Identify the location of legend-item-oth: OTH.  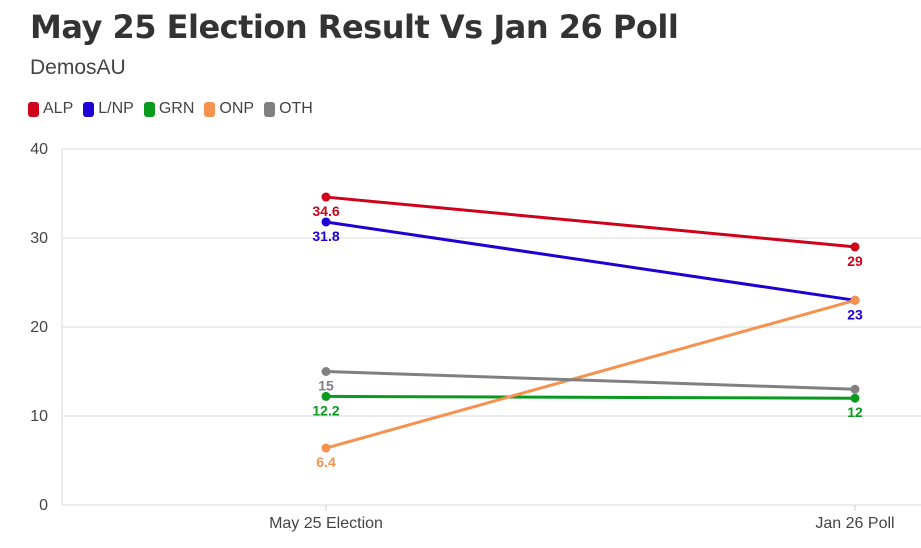
(288, 109).